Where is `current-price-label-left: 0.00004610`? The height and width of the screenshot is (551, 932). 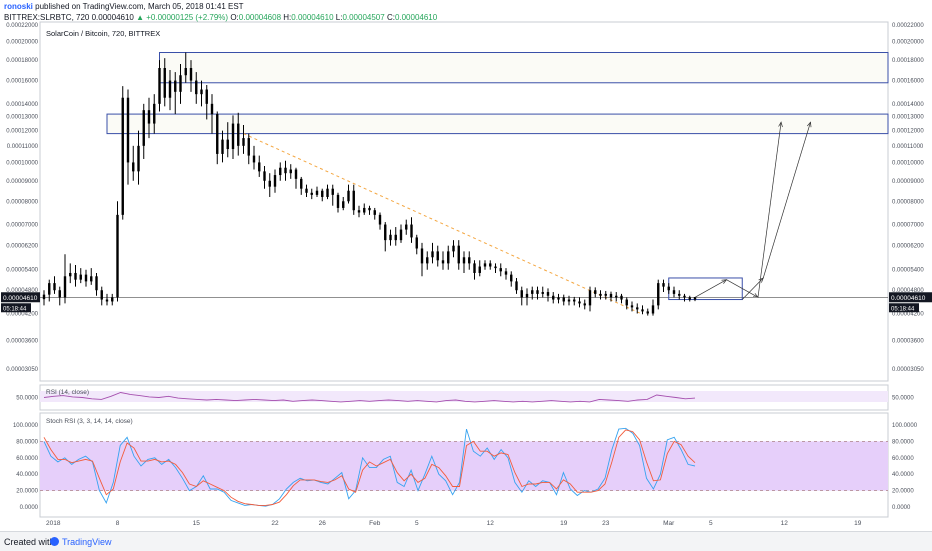 current-price-label-left: 0.00004610 is located at coordinates (20, 298).